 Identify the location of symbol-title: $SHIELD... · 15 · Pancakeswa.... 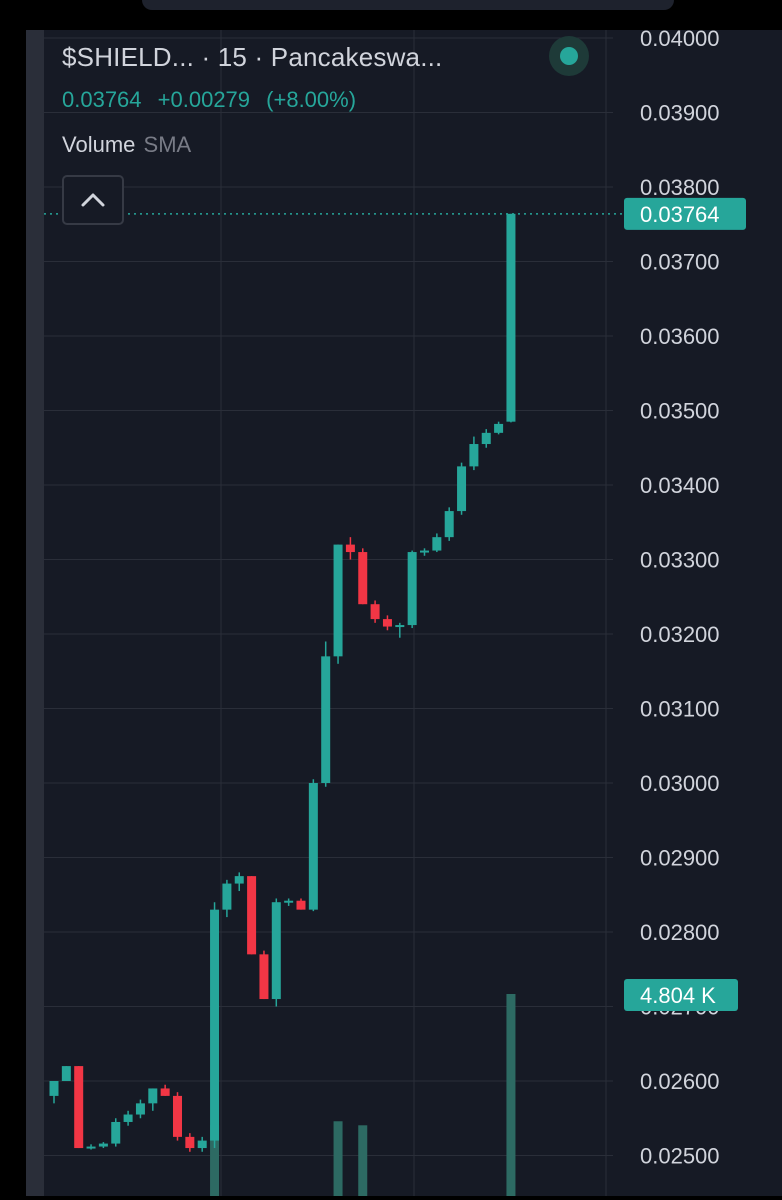
(252, 57).